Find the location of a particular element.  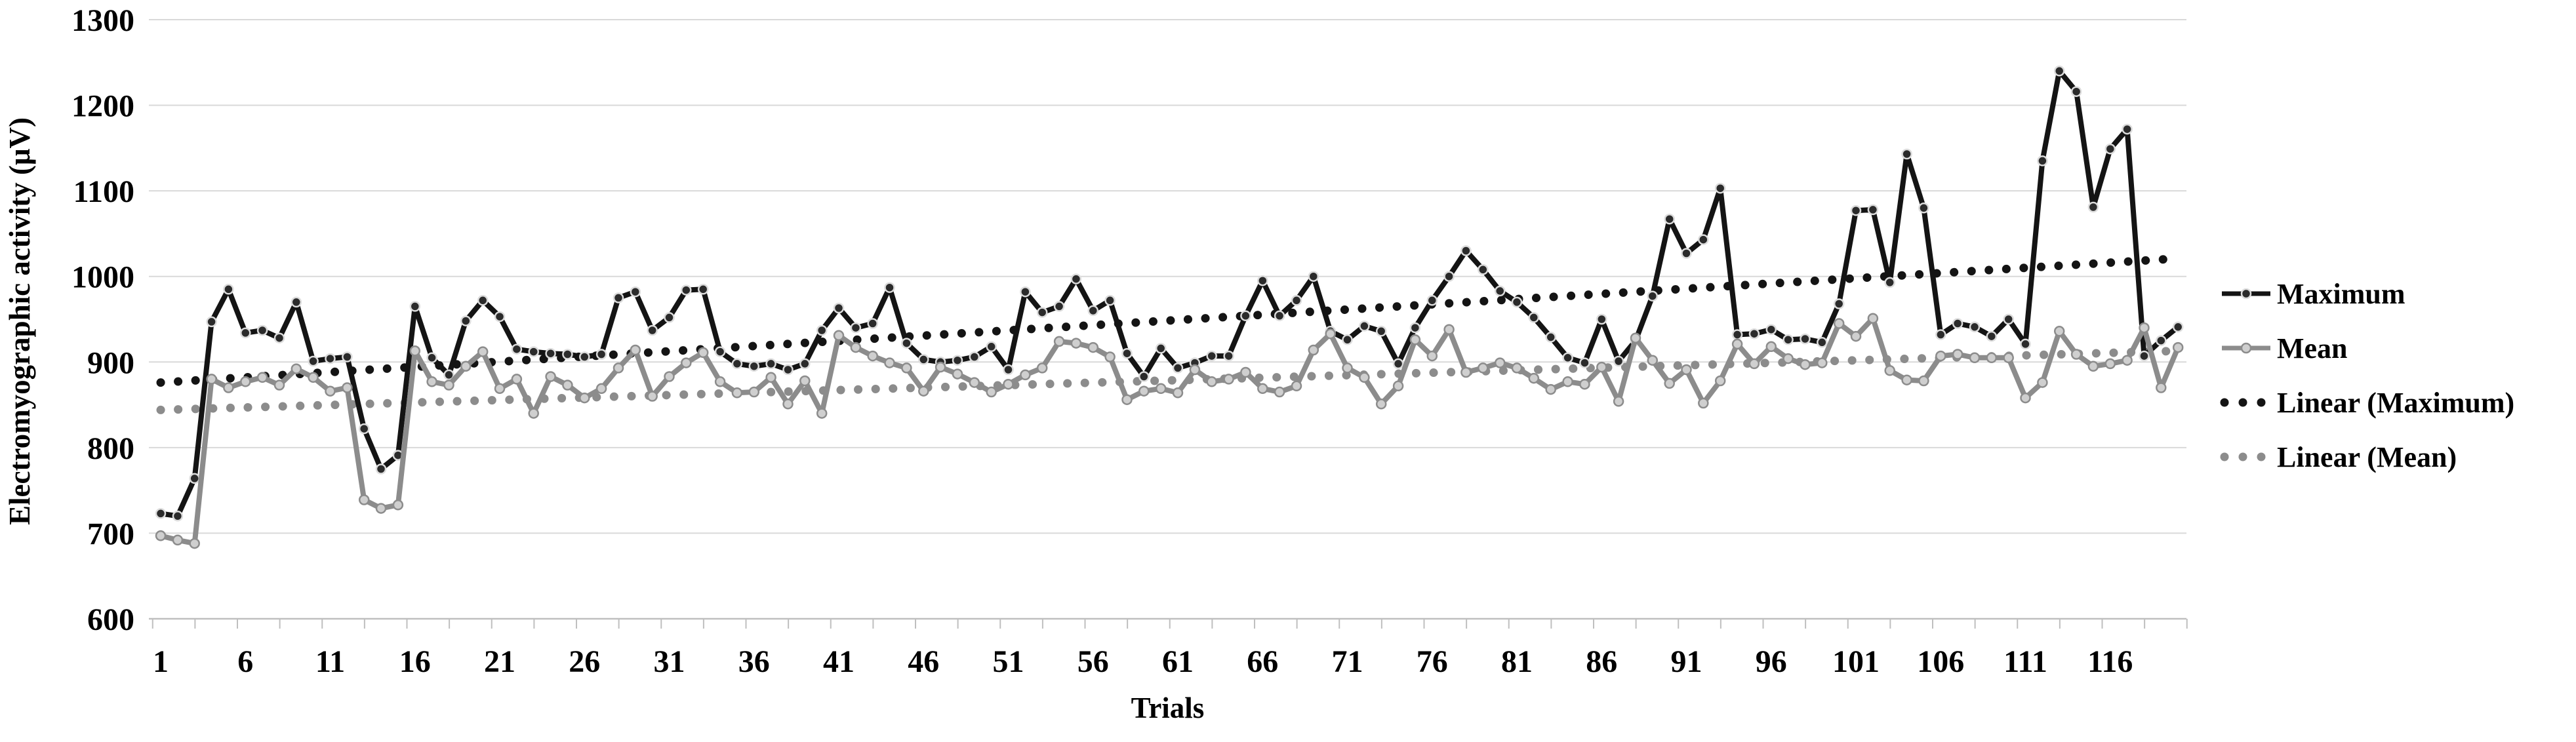

y-tick-label: 1200 is located at coordinates (102, 106).